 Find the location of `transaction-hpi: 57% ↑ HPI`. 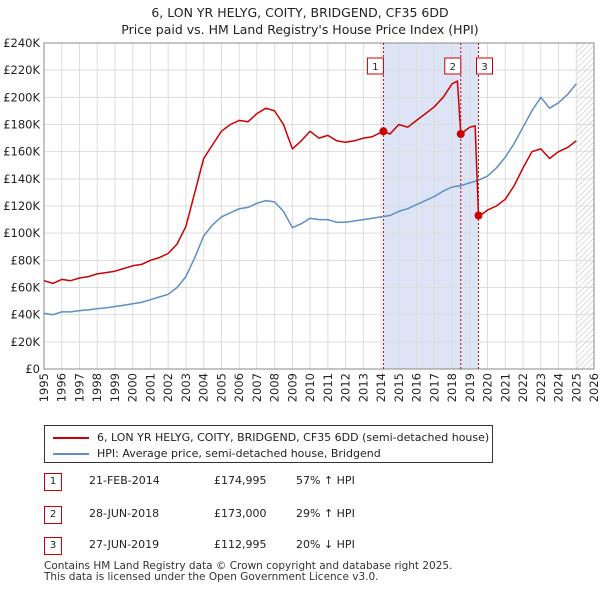

transaction-hpi: 57% ↑ HPI is located at coordinates (325, 480).